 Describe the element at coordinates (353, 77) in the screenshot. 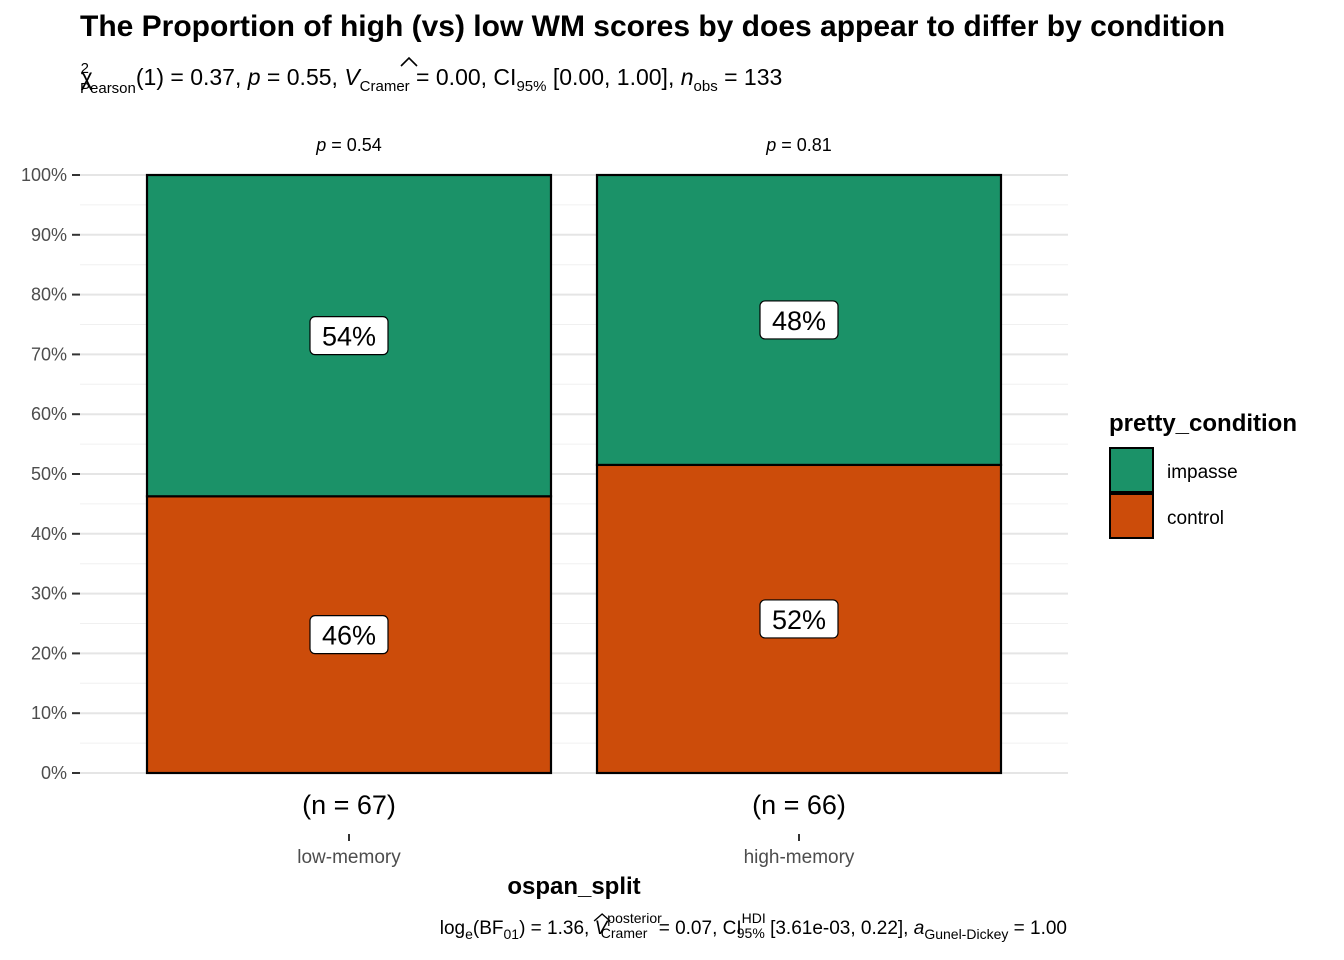

I see `subtitle-v-symbol: V` at that location.